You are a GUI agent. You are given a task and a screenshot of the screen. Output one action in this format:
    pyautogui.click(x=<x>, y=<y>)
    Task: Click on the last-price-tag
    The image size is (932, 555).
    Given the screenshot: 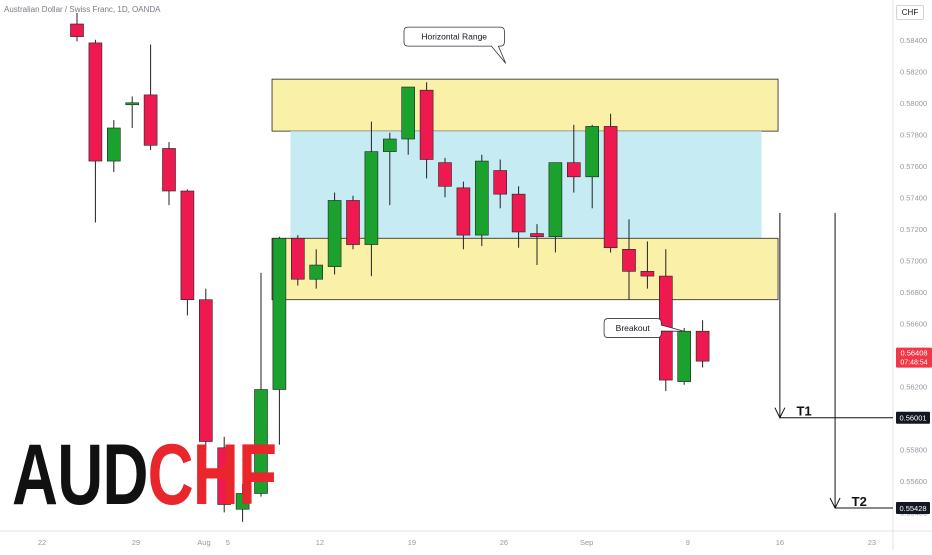 What is the action you would take?
    pyautogui.click(x=914, y=357)
    